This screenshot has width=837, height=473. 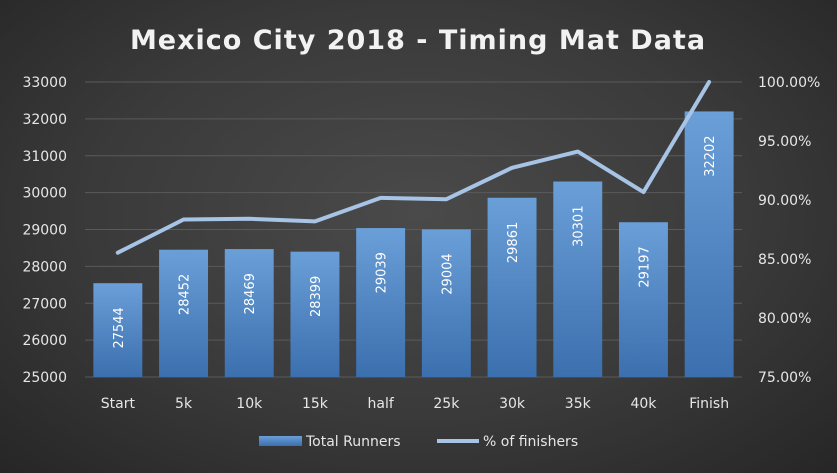 What do you see at coordinates (44, 83) in the screenshot?
I see `left-tick-label: 33000` at bounding box center [44, 83].